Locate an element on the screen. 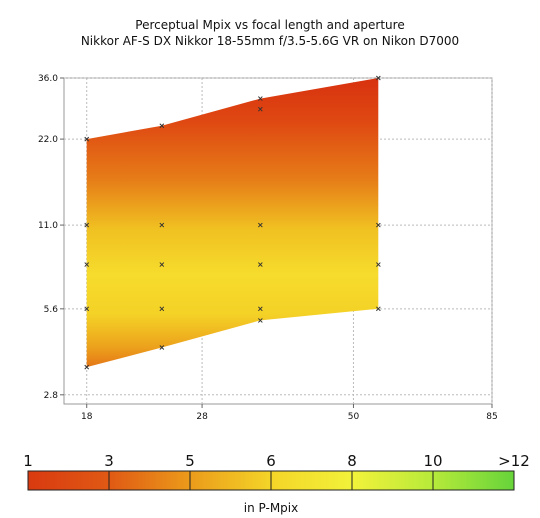 This screenshot has width=540, height=518. y-tick-label: 5.6 is located at coordinates (51, 310).